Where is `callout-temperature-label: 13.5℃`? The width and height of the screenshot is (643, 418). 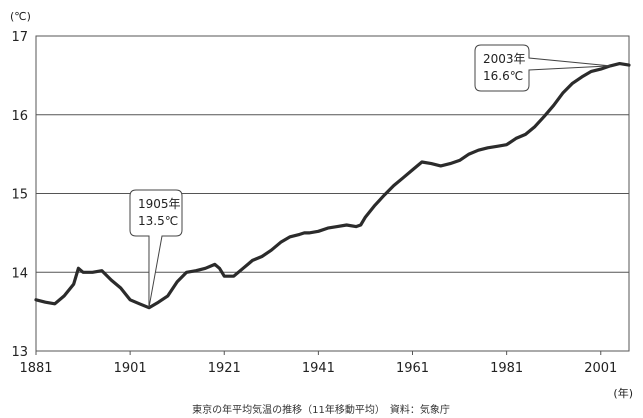
callout-temperature-label: 13.5℃ is located at coordinates (158, 221).